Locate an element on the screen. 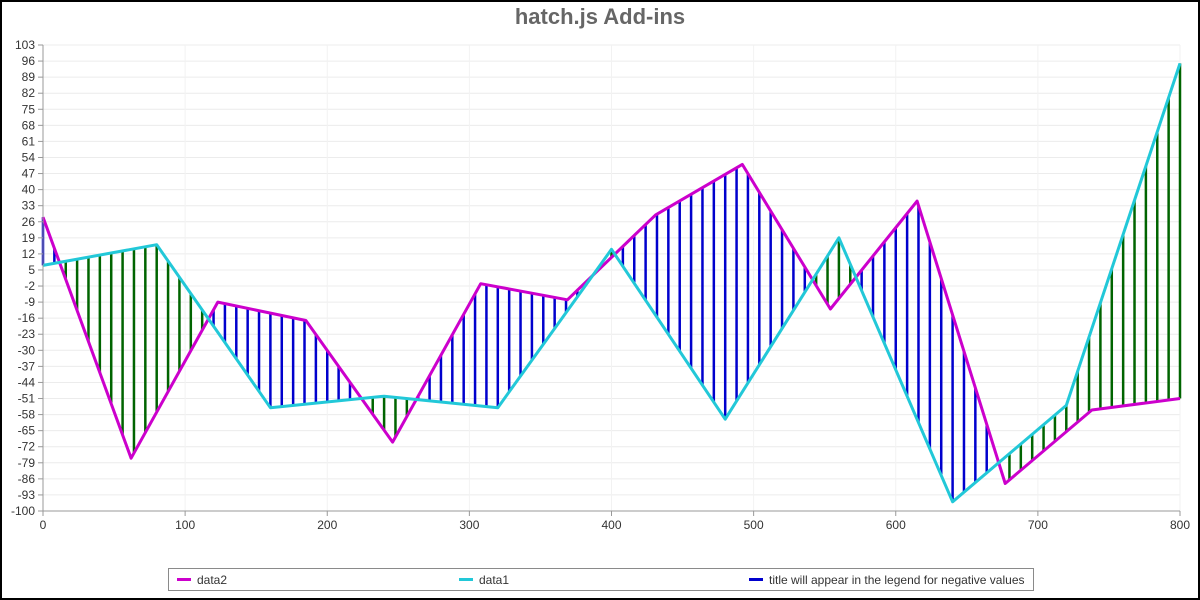 This screenshot has width=1200, height=600. y-tick-label: -65 is located at coordinates (27, 431).